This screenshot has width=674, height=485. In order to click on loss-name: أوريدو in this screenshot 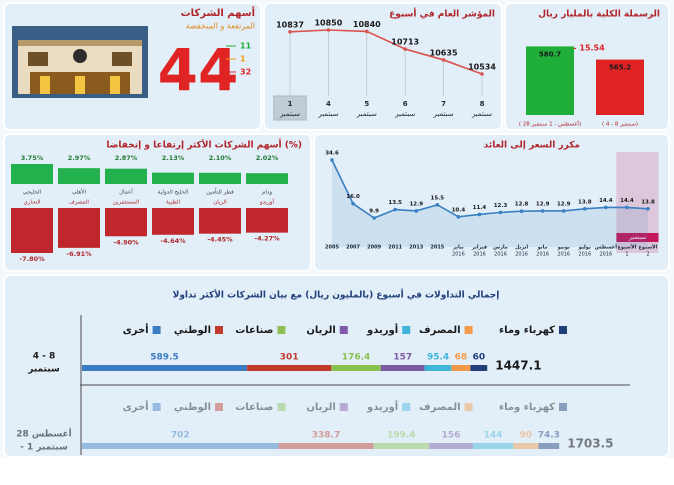, I will do `click(266, 202)`.